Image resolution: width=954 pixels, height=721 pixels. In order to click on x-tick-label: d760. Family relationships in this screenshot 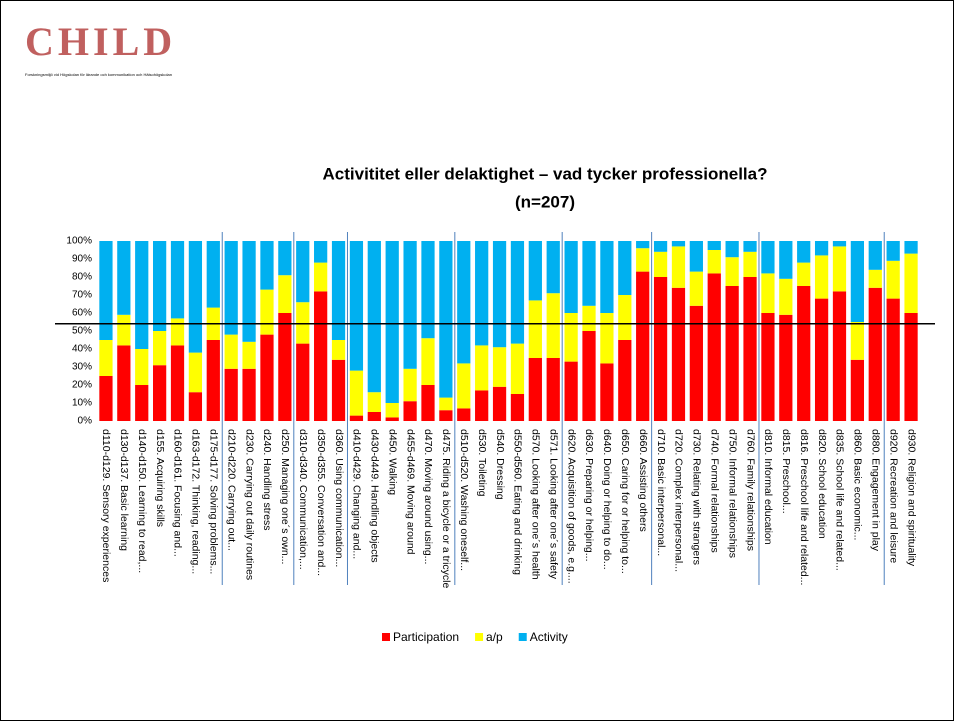, I will do `click(750, 490)`.